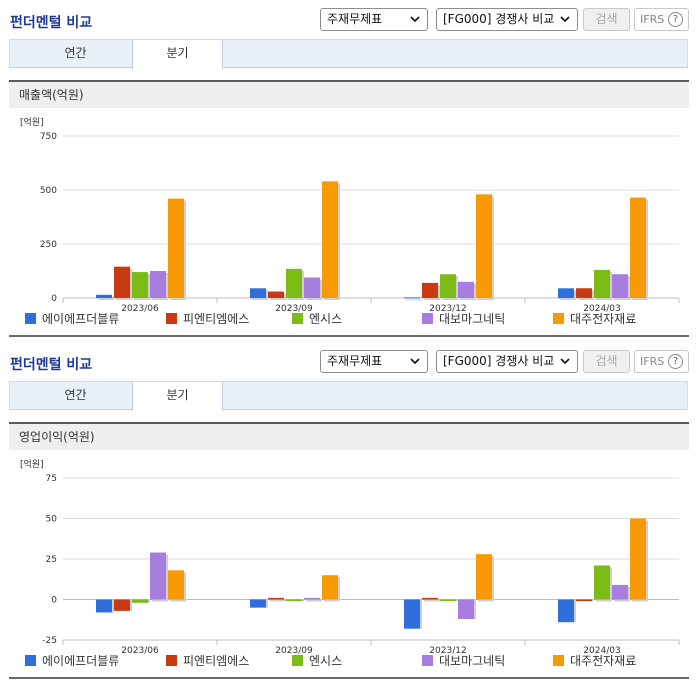 The image size is (696, 684). What do you see at coordinates (51, 365) in the screenshot?
I see `panel-title: 펀더멘털 비교` at bounding box center [51, 365].